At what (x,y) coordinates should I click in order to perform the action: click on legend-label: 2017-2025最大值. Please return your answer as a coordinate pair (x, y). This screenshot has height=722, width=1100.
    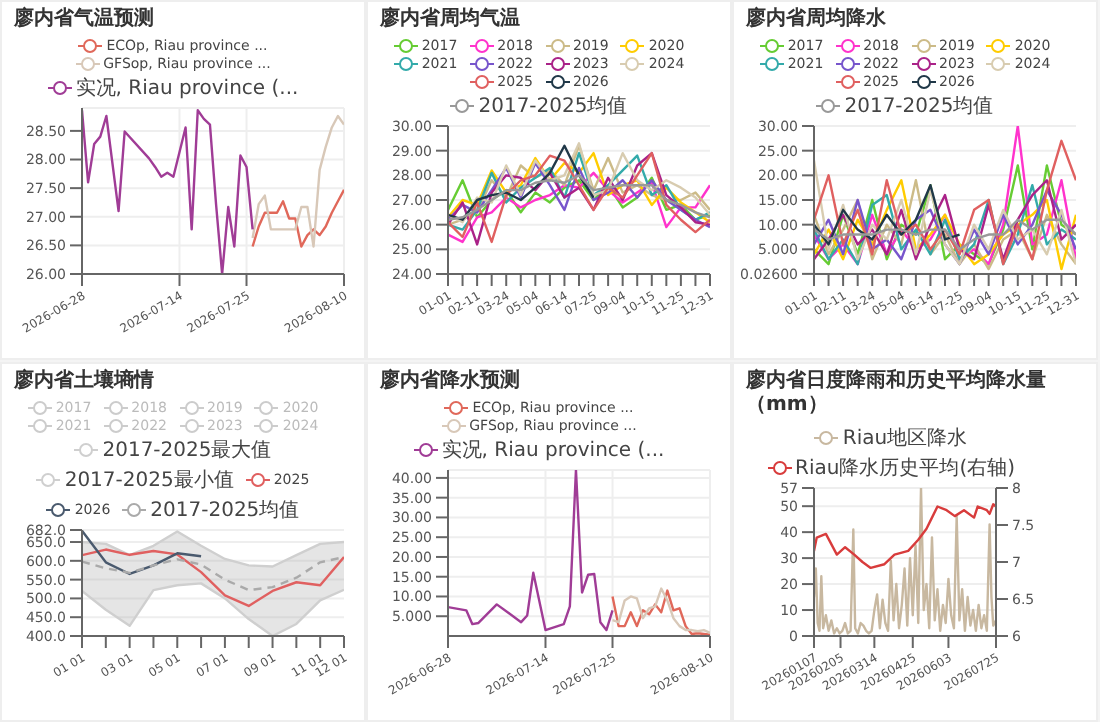
    Looking at the image, I should click on (186, 450).